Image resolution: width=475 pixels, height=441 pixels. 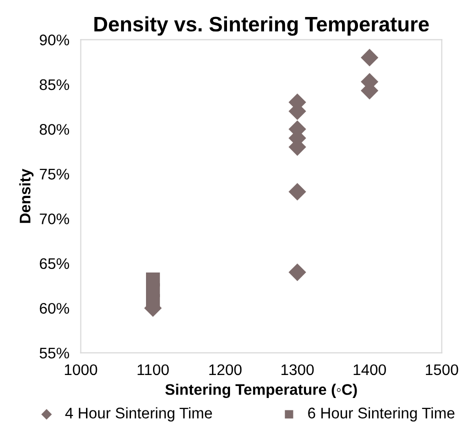 I want to click on x-tick-label: 1200, so click(x=225, y=370).